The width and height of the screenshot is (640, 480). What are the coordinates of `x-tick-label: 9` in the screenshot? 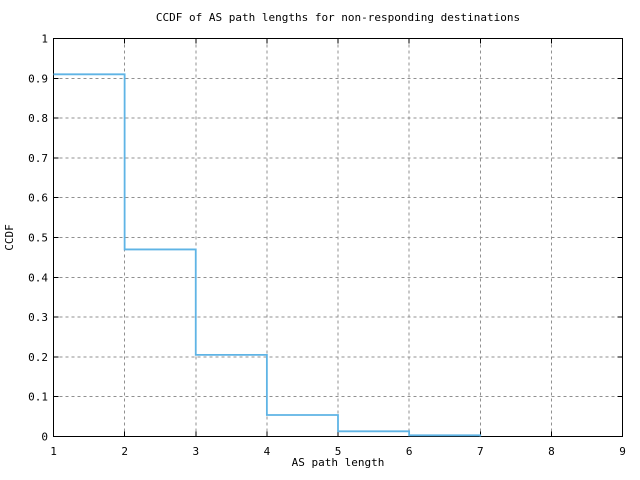 It's located at (622, 451).